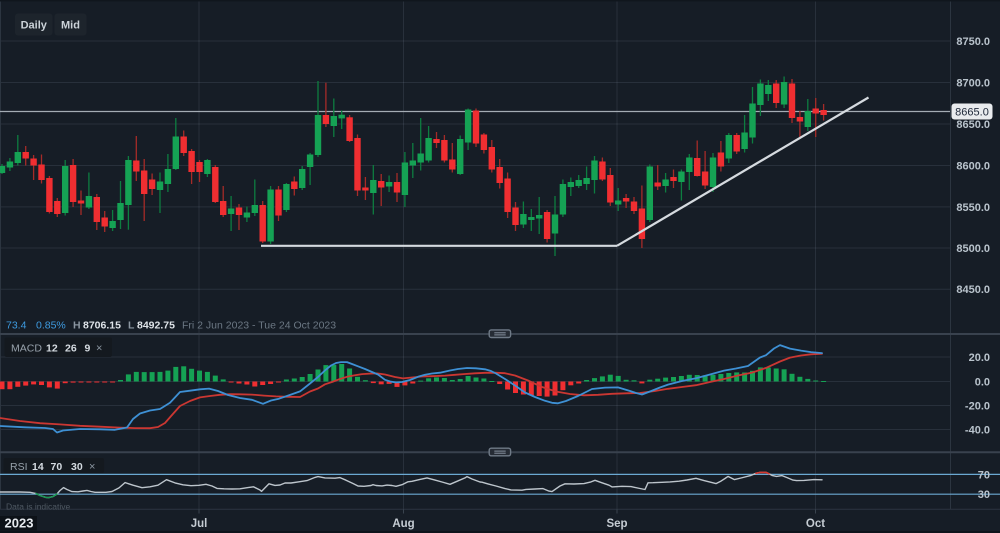 This screenshot has height=533, width=1000. I want to click on svg-text: 8492.75, so click(156, 326).